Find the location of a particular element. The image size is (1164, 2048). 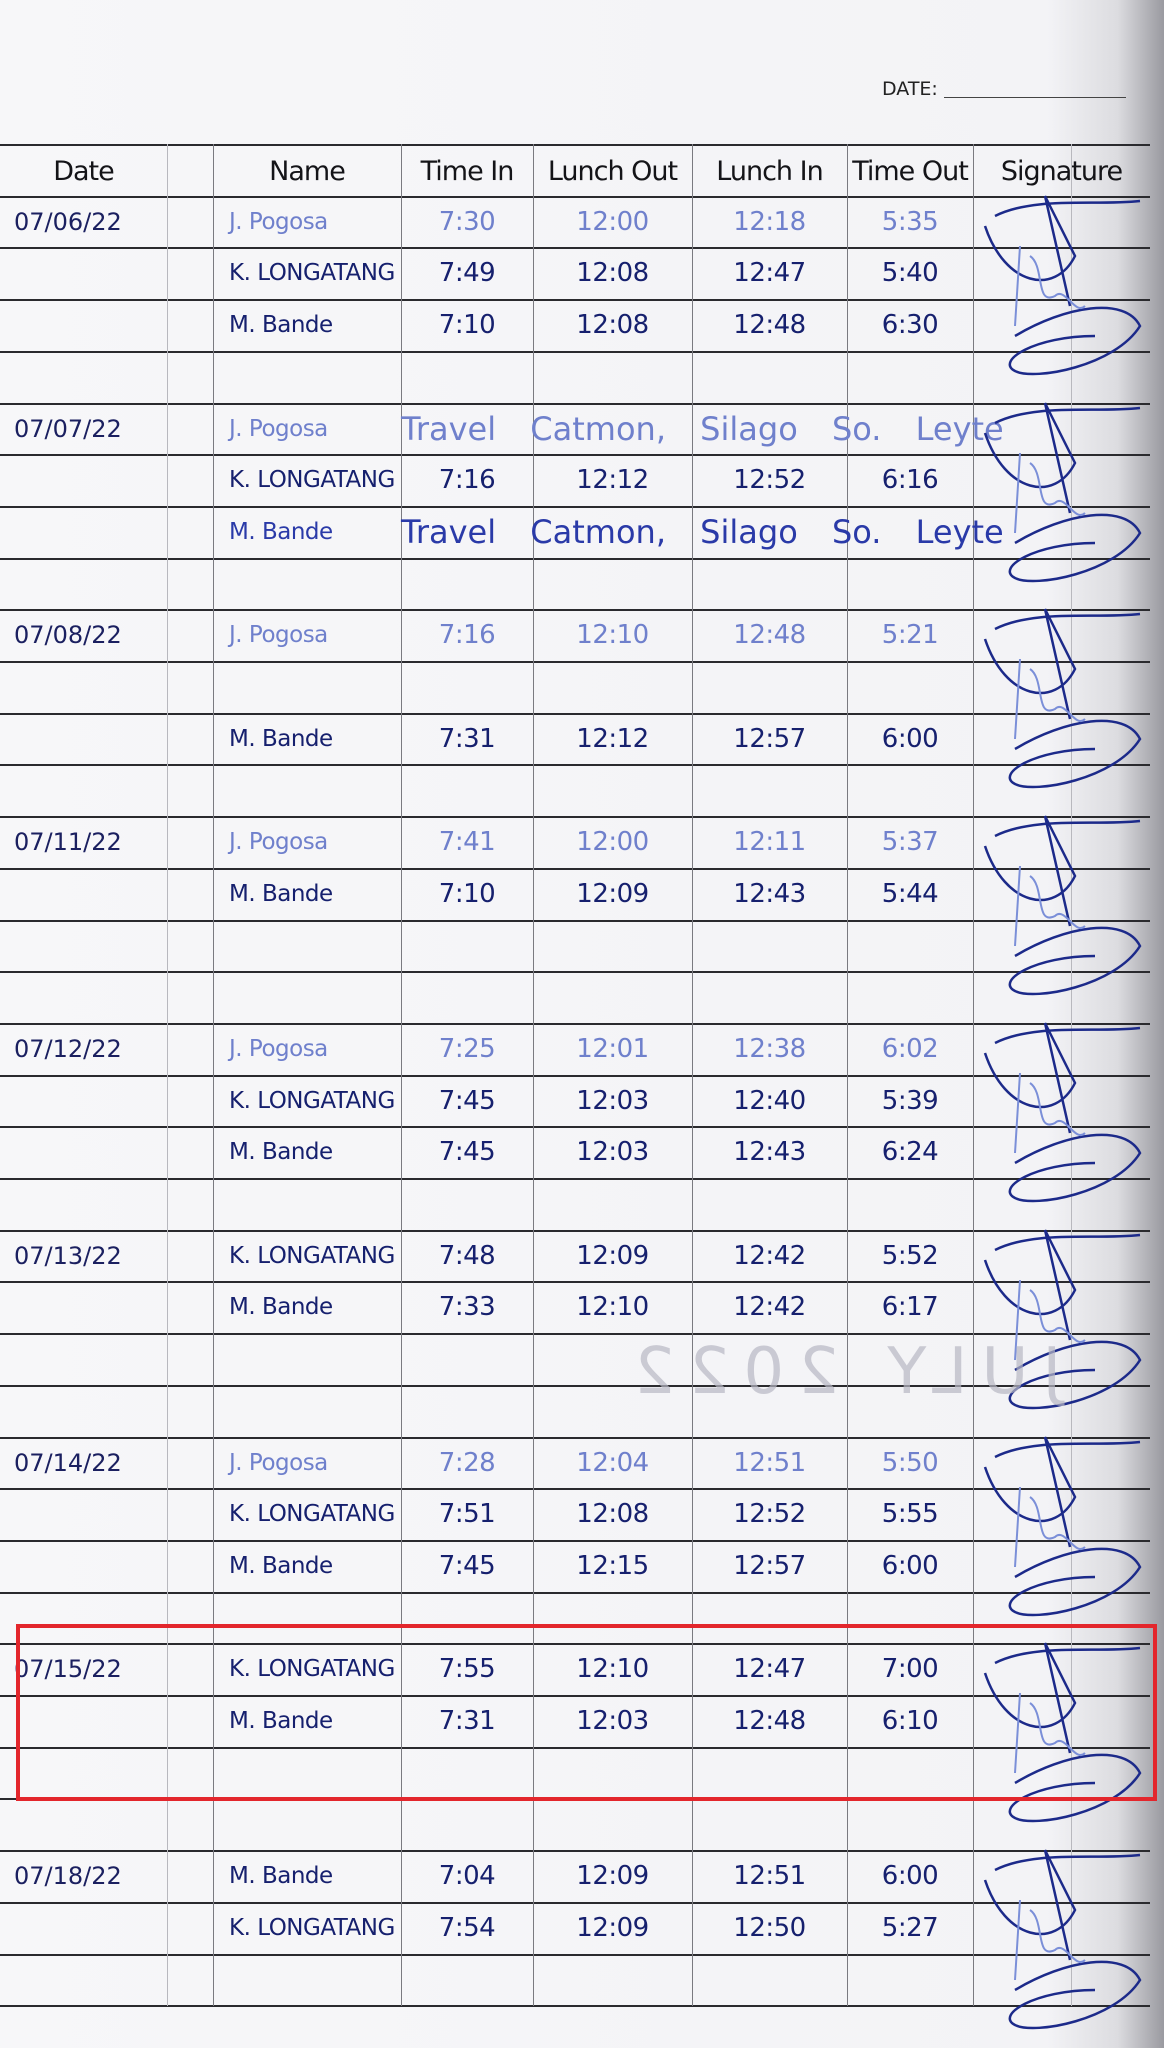

lunch-out-value: 12:08 is located at coordinates (612, 325).